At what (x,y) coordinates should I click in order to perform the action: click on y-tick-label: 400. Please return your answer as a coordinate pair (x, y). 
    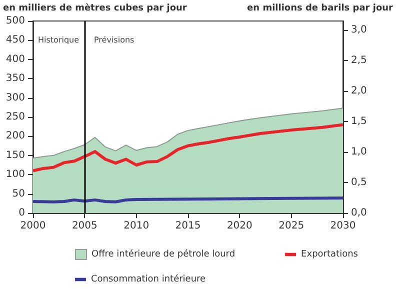
    Looking at the image, I should click on (15, 59).